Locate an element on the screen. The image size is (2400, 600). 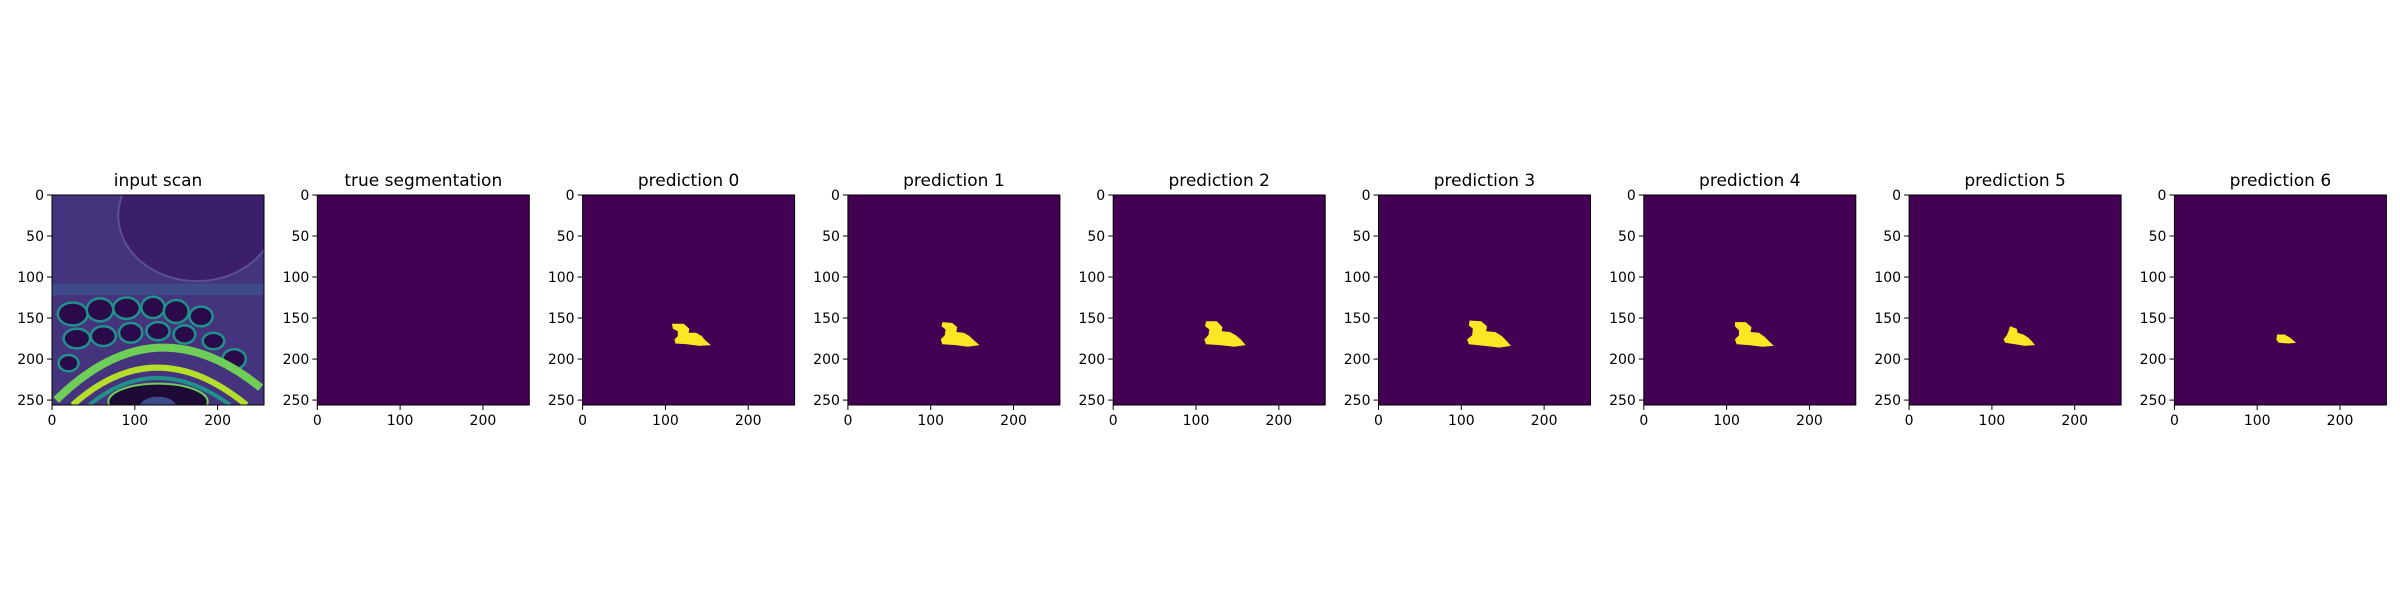
panel-2: prediction 0 0 100 200 0 50 100 150 200 250 is located at coordinates (672, 300).